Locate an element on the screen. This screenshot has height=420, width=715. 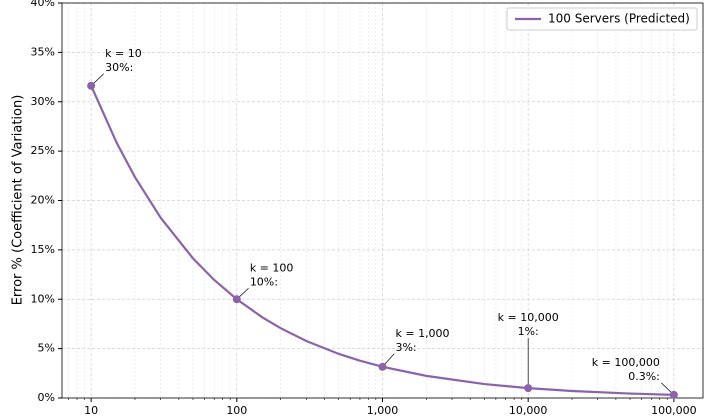
y-tick-label: 0% is located at coordinates (46, 397).